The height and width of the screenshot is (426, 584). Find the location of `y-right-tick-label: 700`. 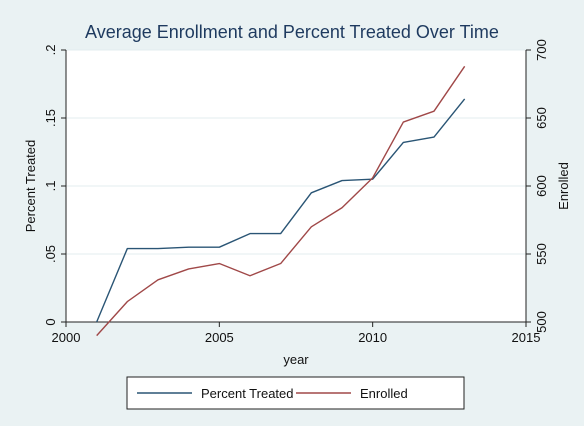

y-right-tick-label: 700 is located at coordinates (541, 50).